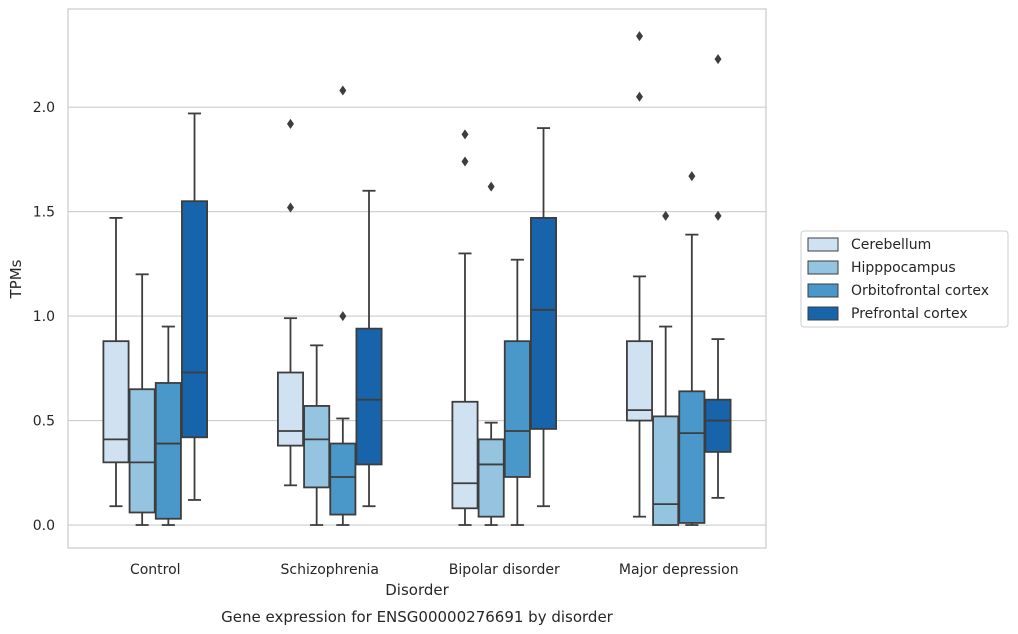 This screenshot has width=1018, height=634. I want to click on legend-item: Orbitofrontal cortex, so click(898, 291).